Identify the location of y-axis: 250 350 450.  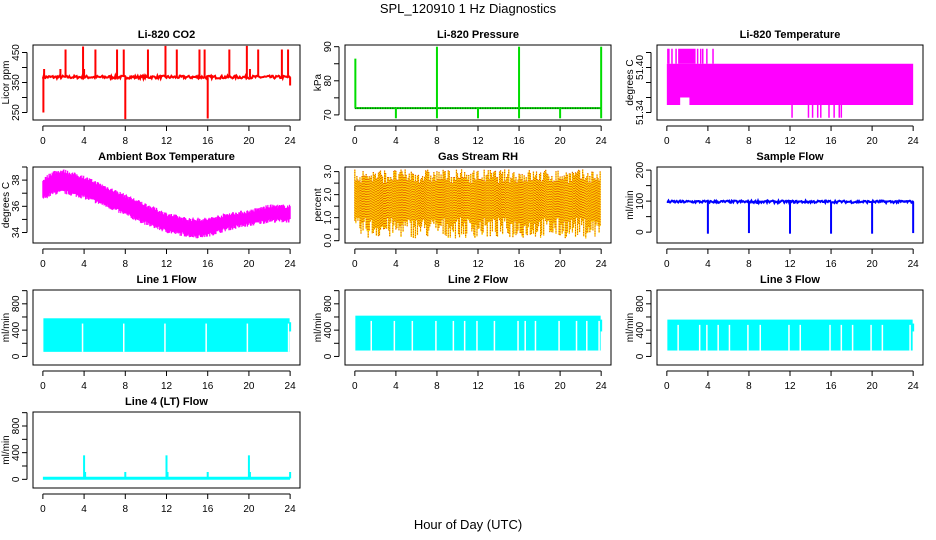
(19, 82).